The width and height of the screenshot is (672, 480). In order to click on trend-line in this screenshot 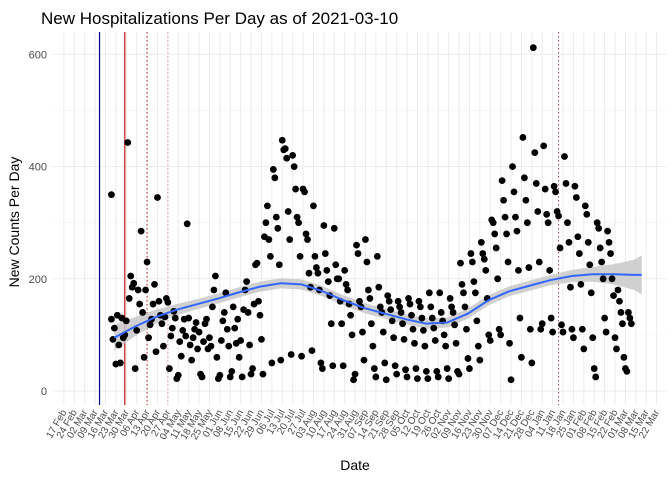, I will do `click(377, 306)`.